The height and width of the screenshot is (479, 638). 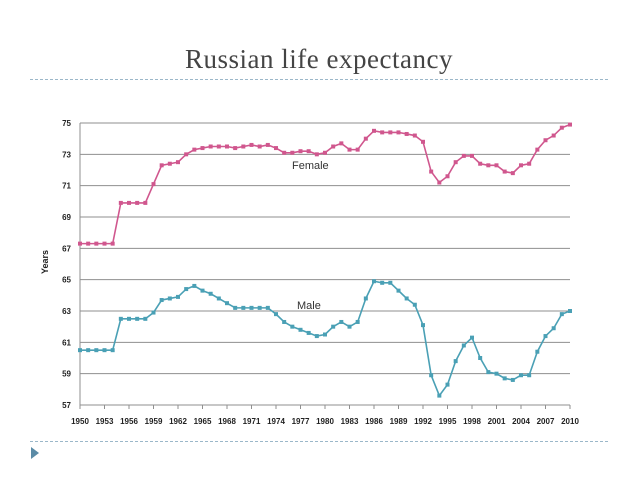 What do you see at coordinates (66, 248) in the screenshot?
I see `y-tick-label: 67` at bounding box center [66, 248].